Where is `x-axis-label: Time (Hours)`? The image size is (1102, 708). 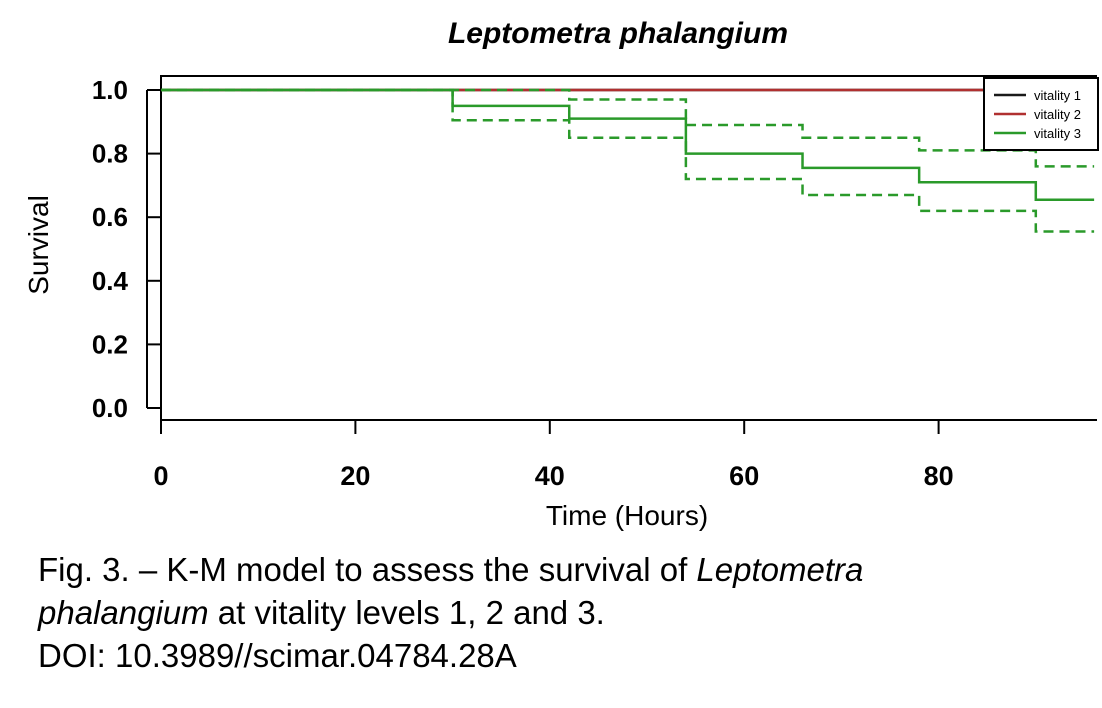
x-axis-label: Time (Hours) is located at coordinates (627, 515).